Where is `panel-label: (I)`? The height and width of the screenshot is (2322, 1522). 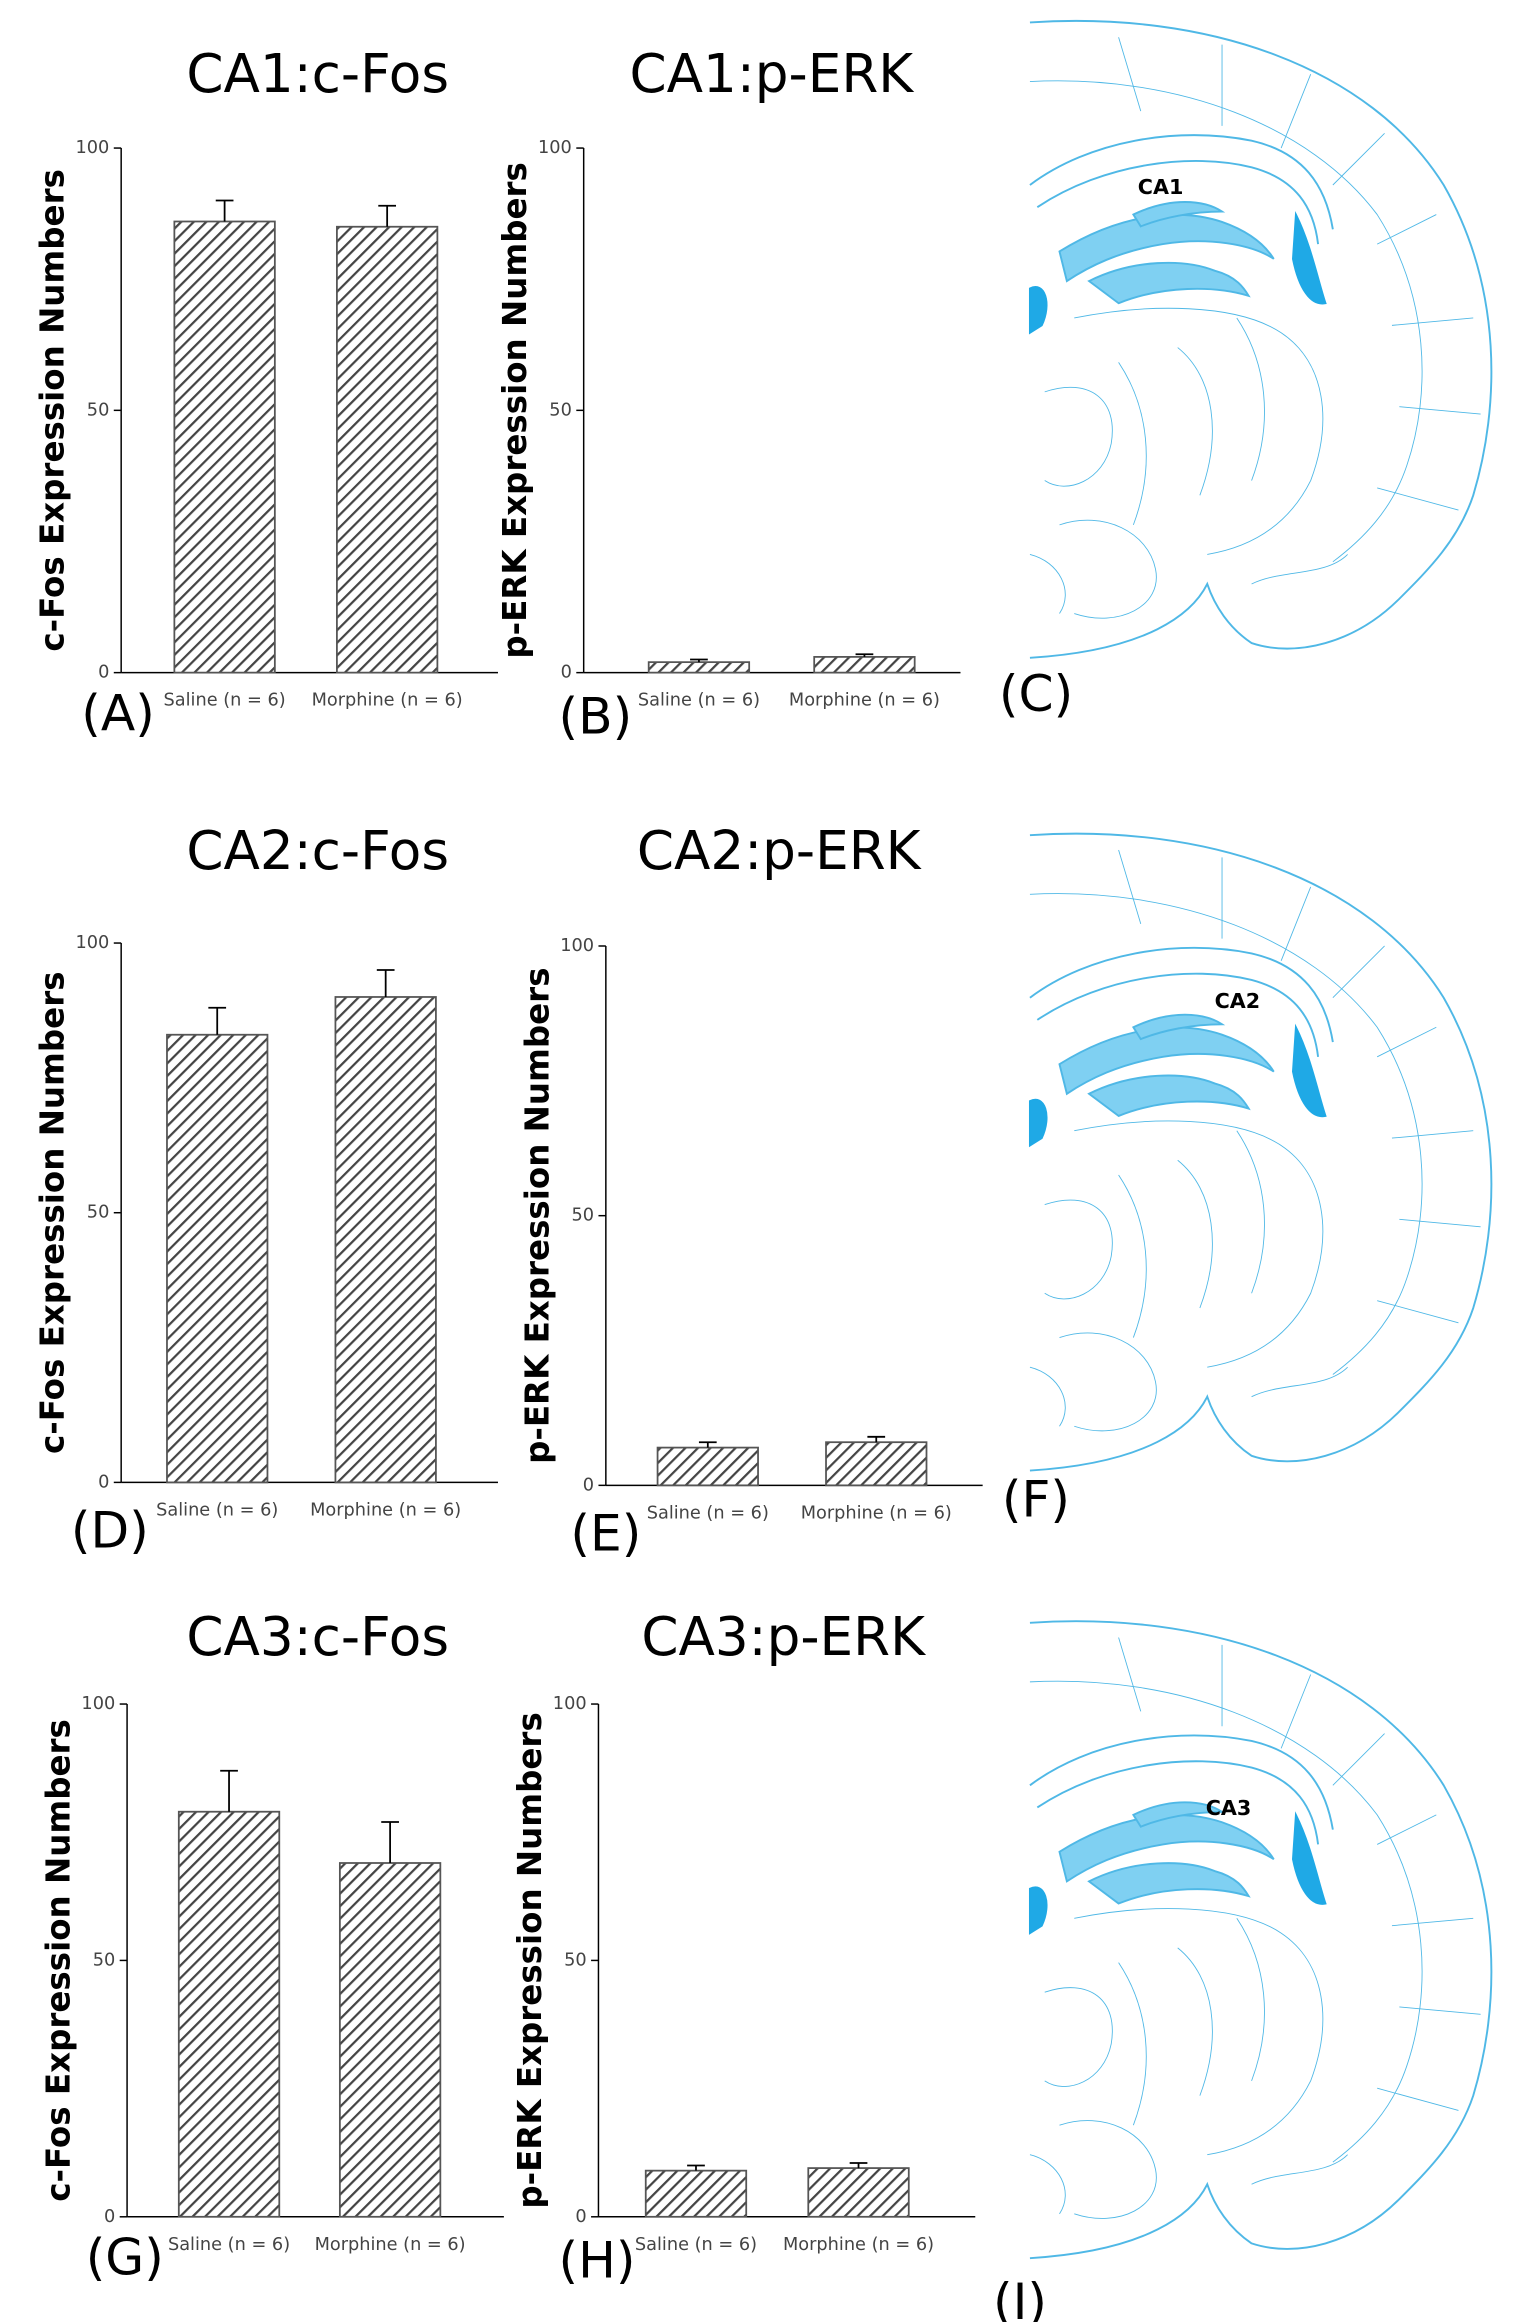
panel-label: (I) is located at coordinates (1020, 2297).